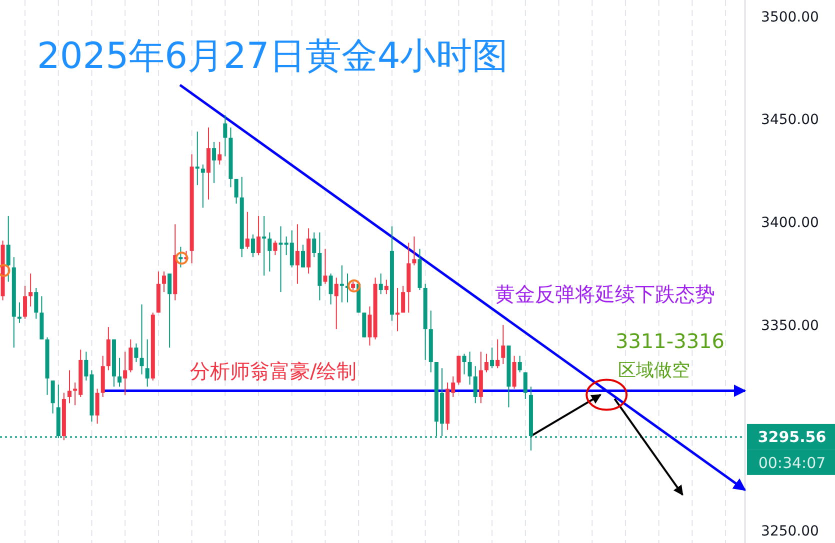  Describe the element at coordinates (790, 326) in the screenshot. I see `y-tick-label: 3350.00` at that location.